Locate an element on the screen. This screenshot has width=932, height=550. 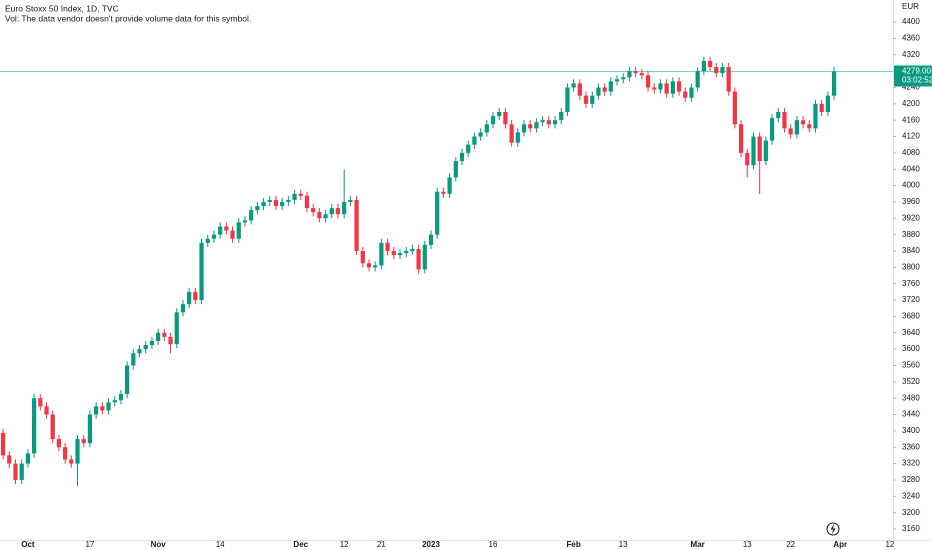
y-tick-label: 3320 is located at coordinates (911, 463).